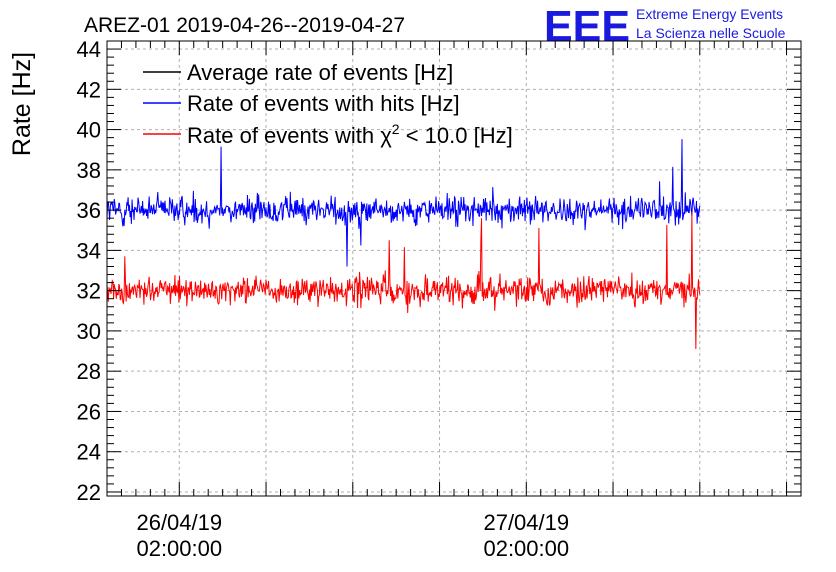 The height and width of the screenshot is (572, 836). I want to click on y-tick-label: 42, so click(89, 89).